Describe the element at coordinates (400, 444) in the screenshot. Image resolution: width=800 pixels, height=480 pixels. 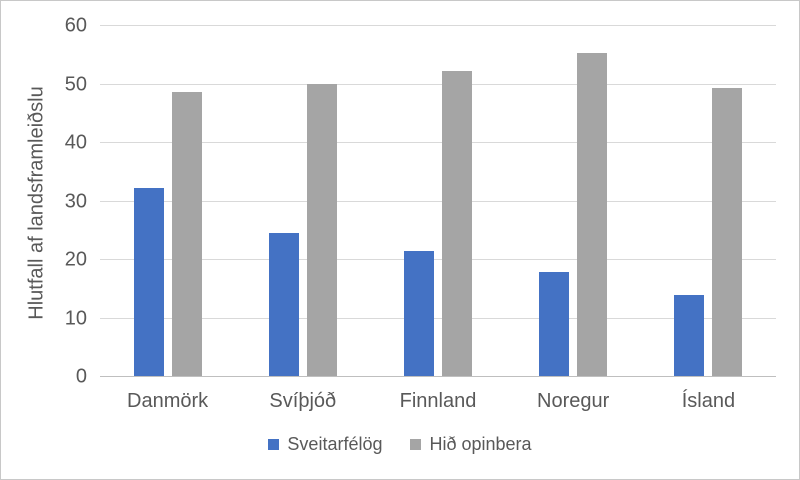
I see `legend: Sveitarfélög Hið opinbera` at that location.